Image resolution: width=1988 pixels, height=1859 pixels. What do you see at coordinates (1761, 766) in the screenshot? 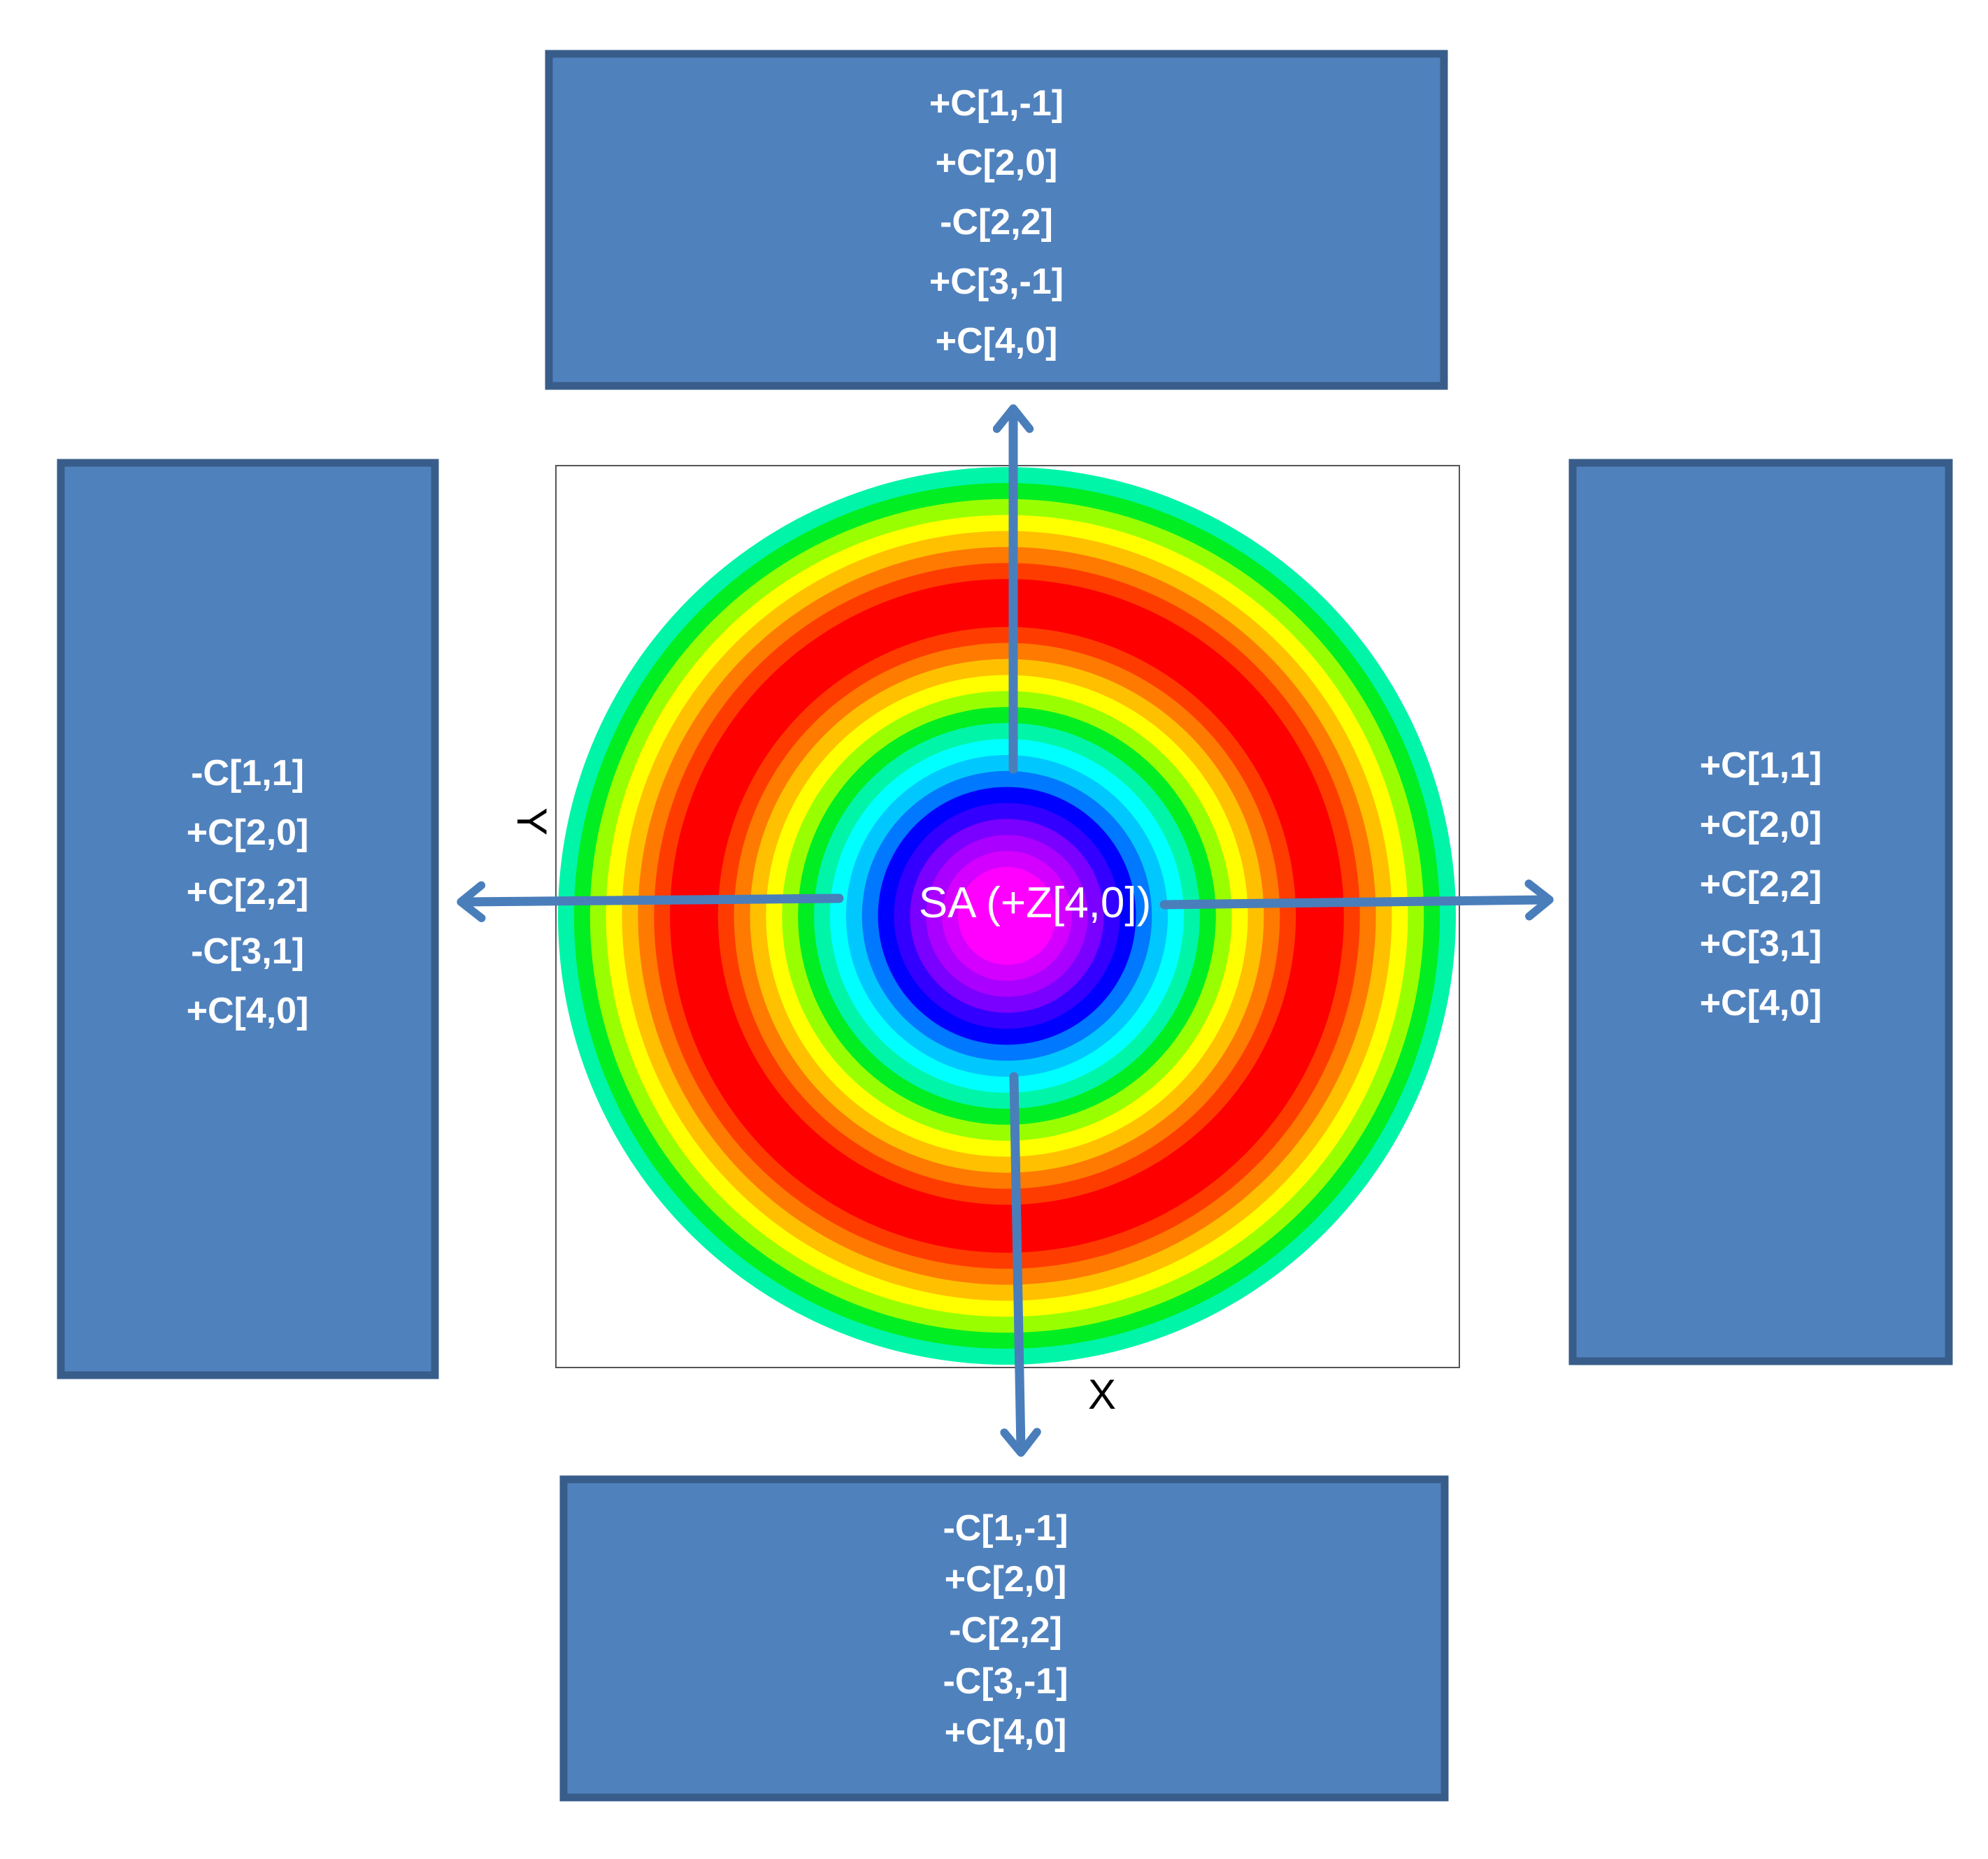
I see `right-term-1: +C[1,1]` at bounding box center [1761, 766].